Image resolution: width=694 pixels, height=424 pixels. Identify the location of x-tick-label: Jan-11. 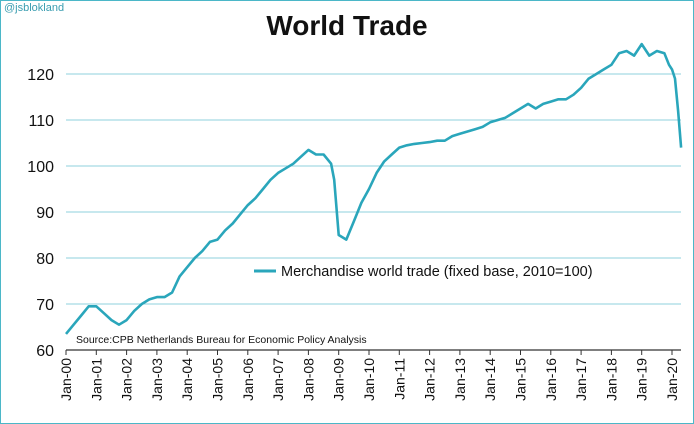
(399, 379).